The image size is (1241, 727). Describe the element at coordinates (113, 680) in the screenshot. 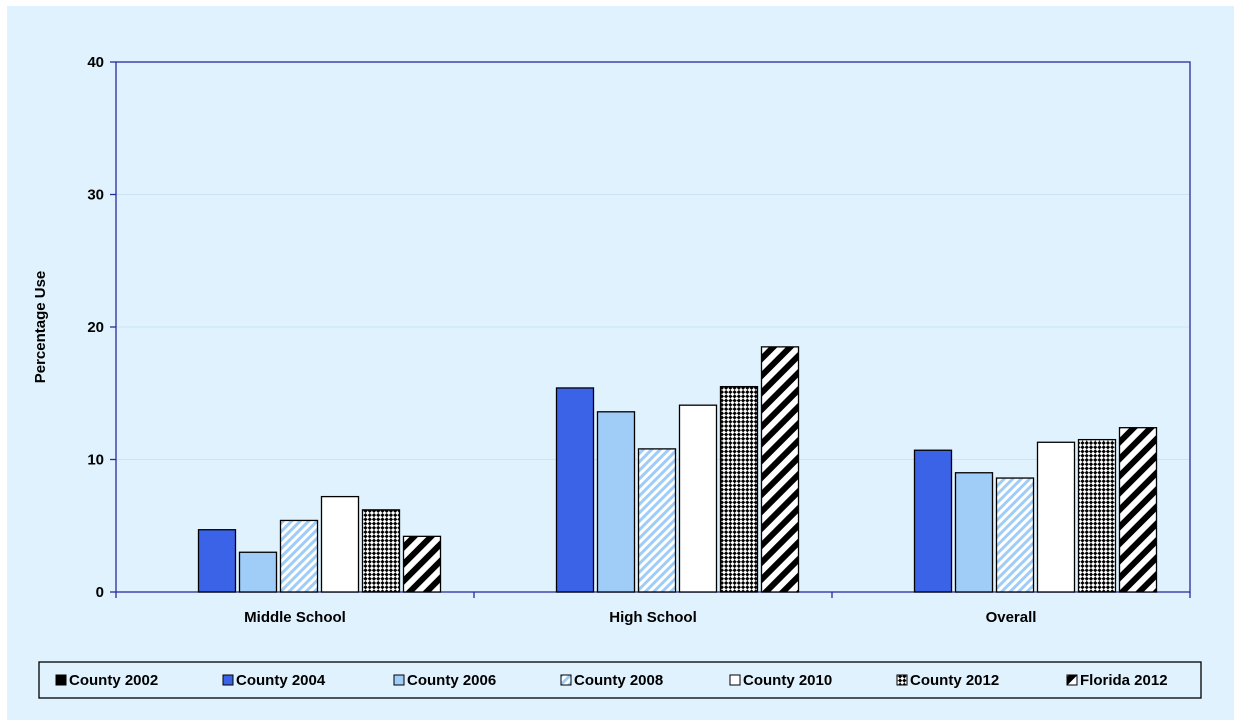

I see `legend-label: County 2002` at that location.